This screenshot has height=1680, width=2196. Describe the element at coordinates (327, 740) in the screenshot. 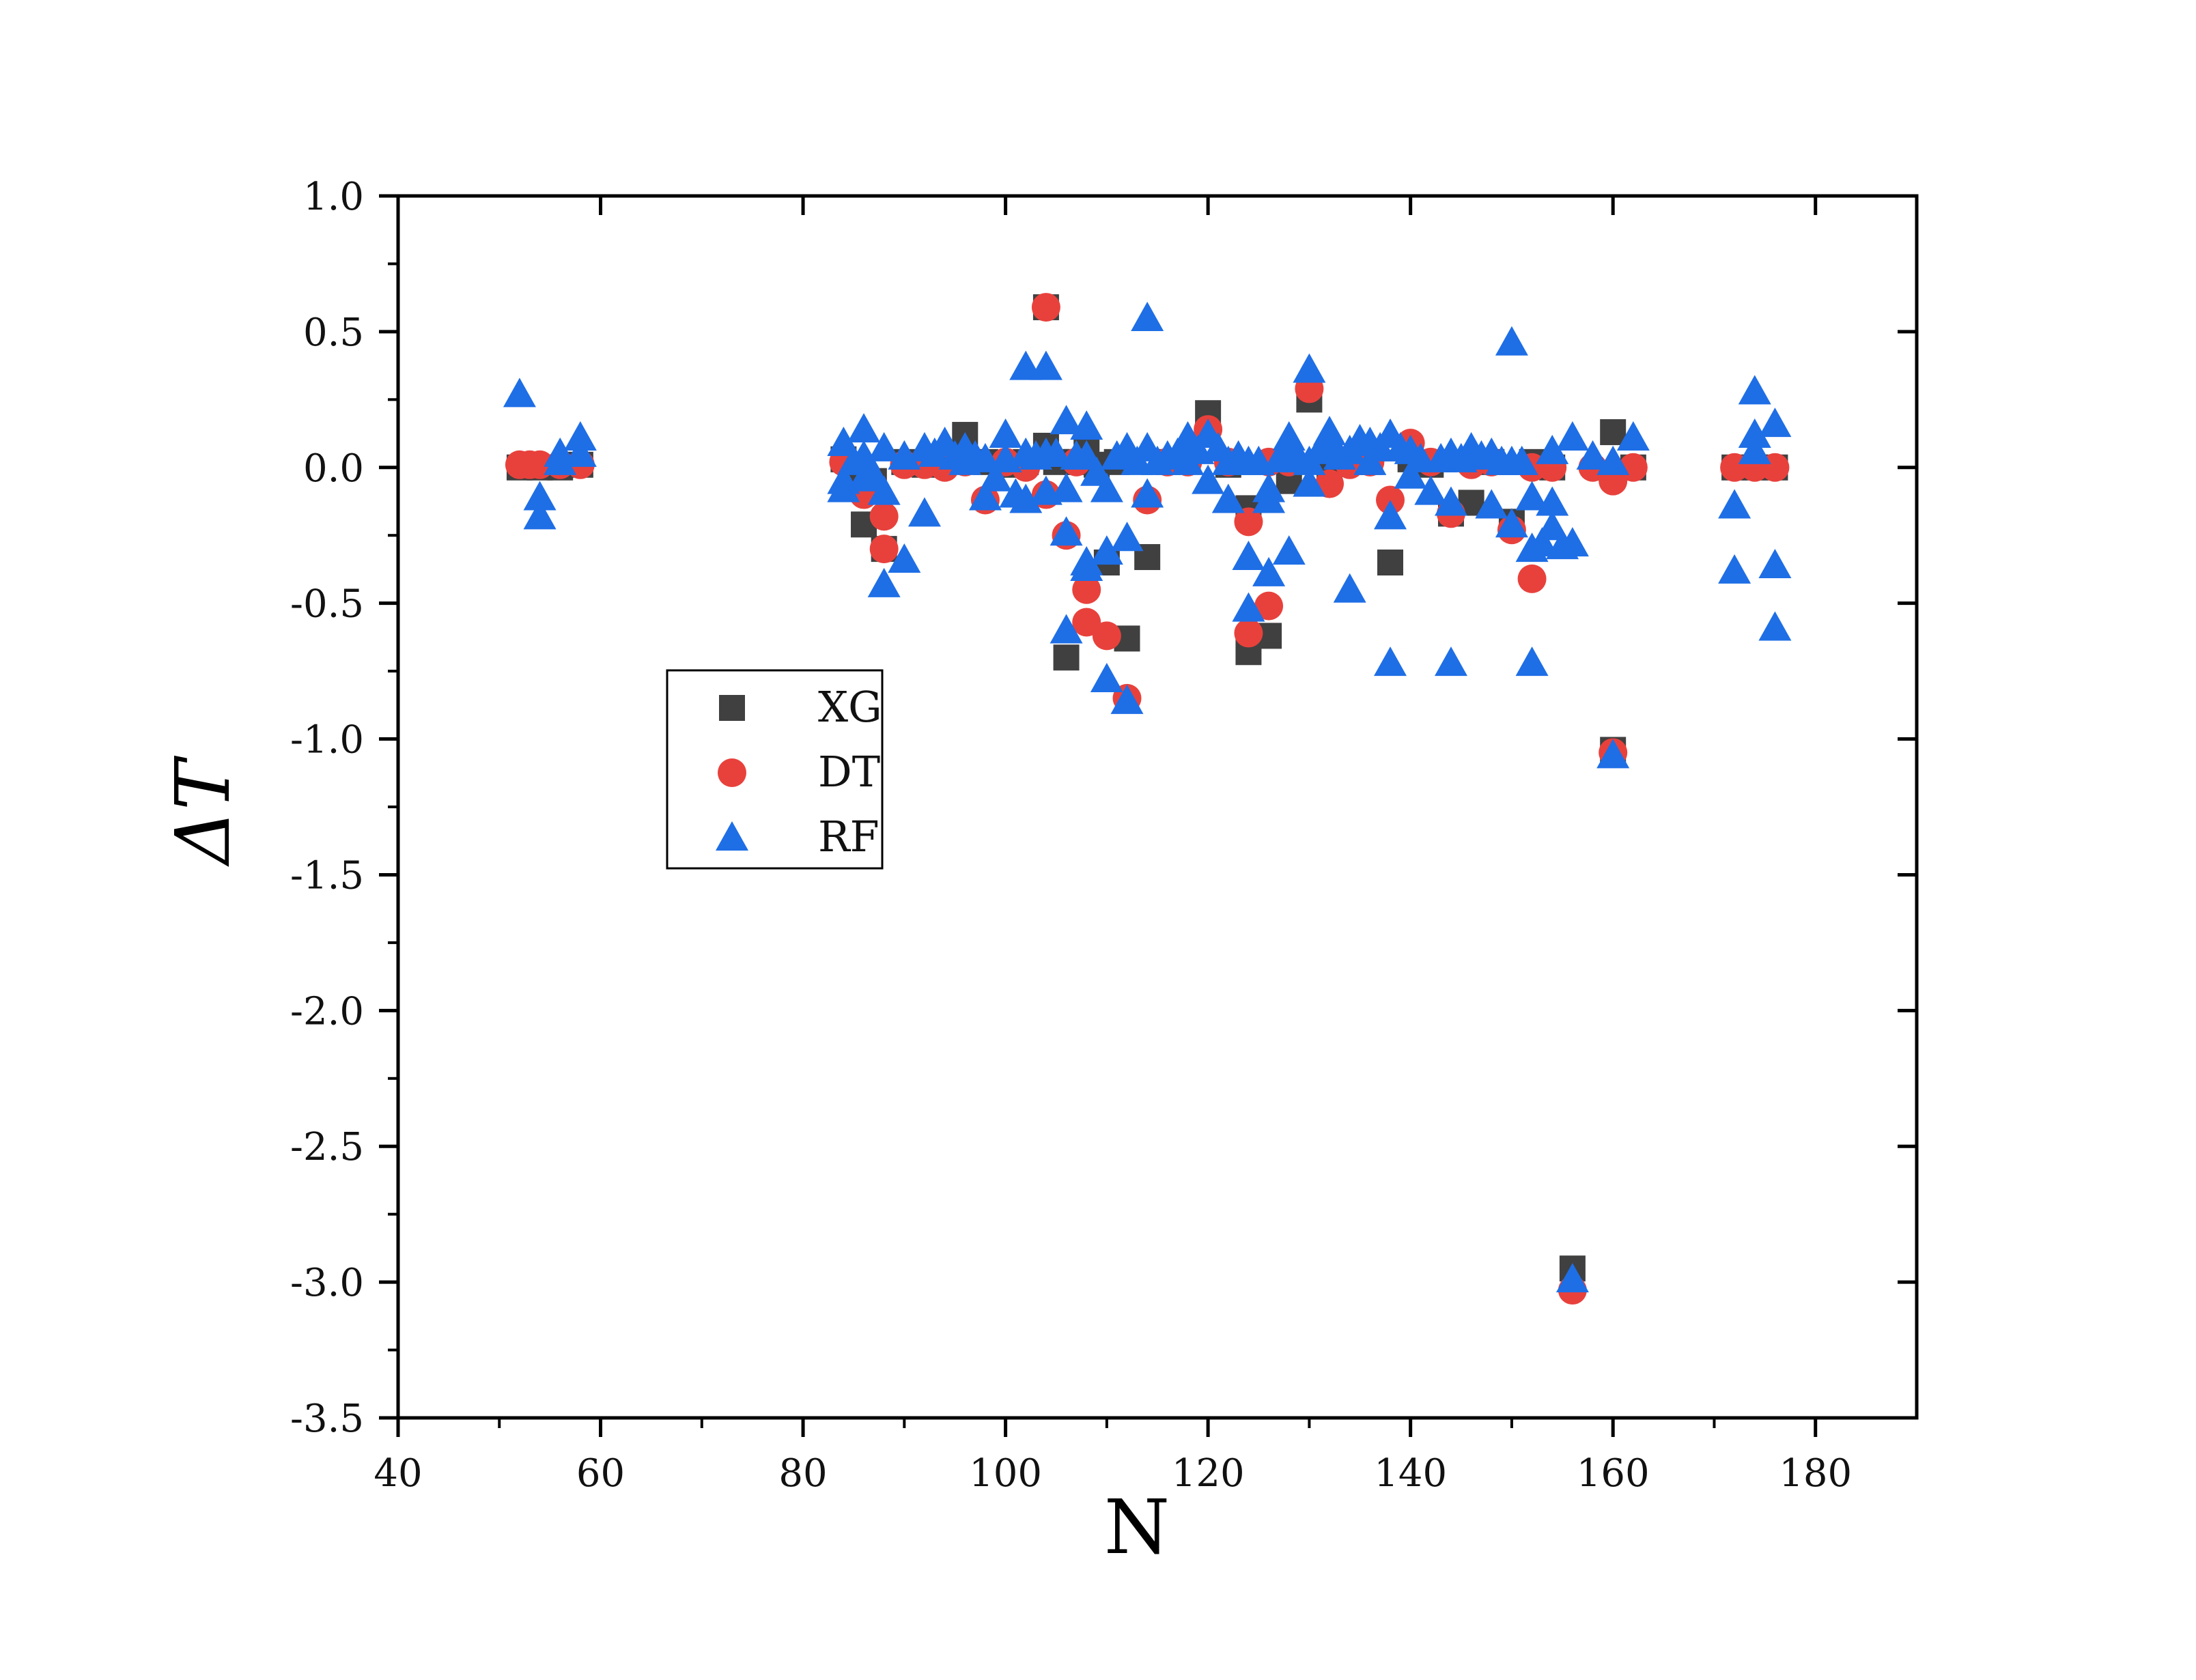

I see `y-tick-label: -1.0` at that location.